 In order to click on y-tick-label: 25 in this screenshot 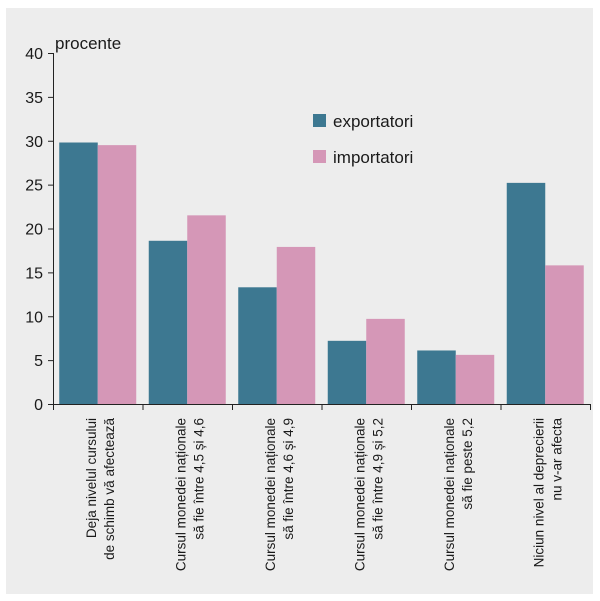, I will do `click(34, 186)`.